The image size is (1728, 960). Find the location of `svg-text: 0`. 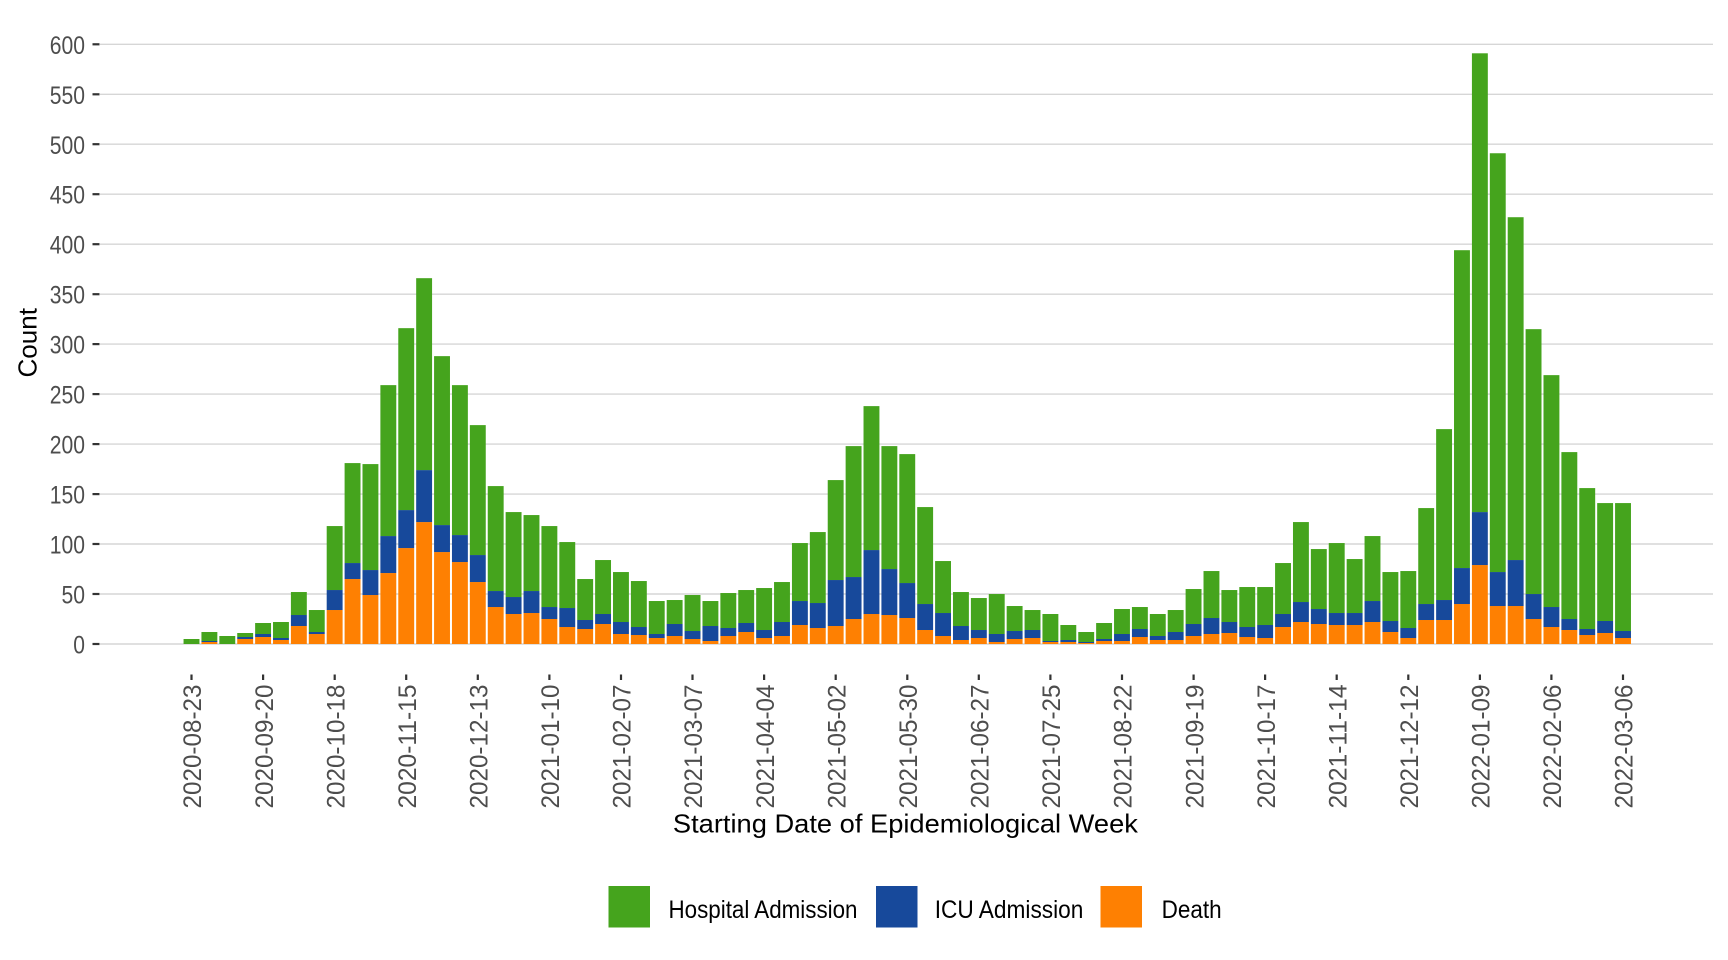

svg-text: 0 is located at coordinates (79, 646).